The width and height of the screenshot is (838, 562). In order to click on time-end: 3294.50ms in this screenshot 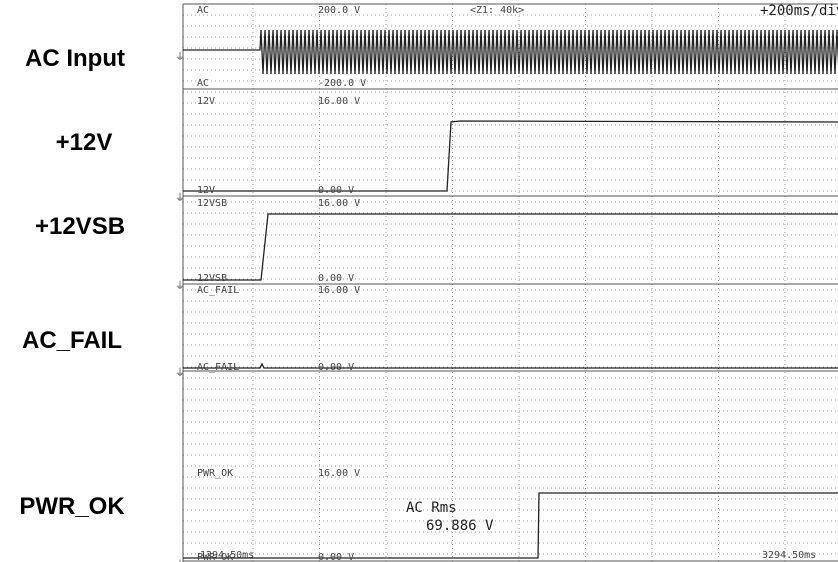, I will do `click(789, 555)`.